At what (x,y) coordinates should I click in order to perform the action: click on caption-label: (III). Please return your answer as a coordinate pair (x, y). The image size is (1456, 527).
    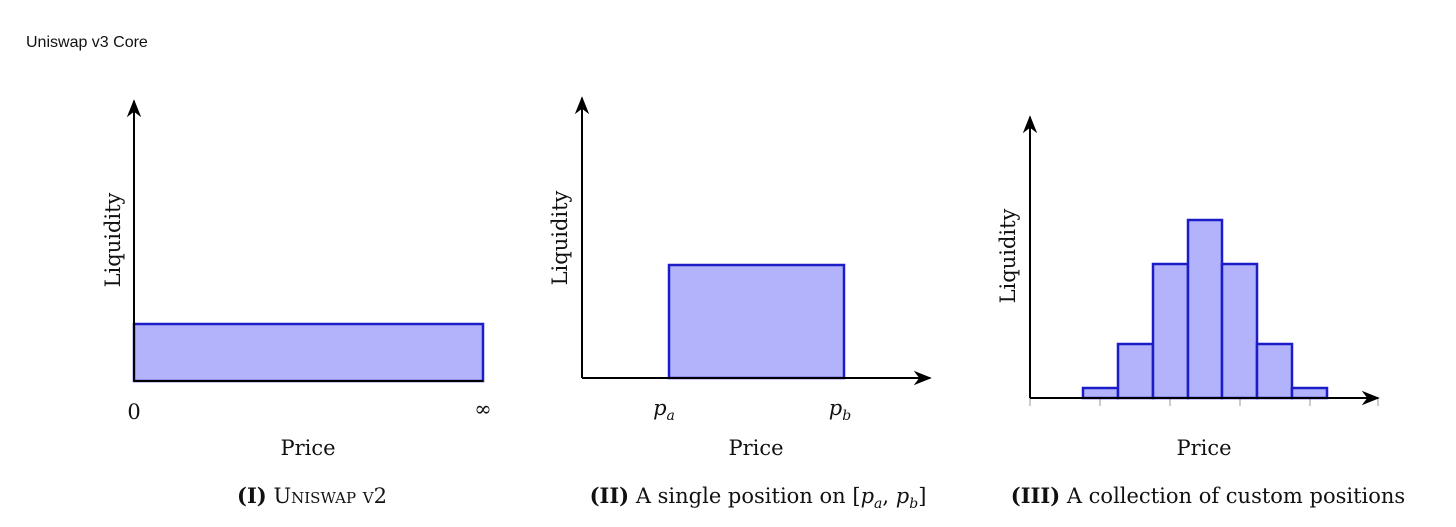
    Looking at the image, I should click on (1035, 495).